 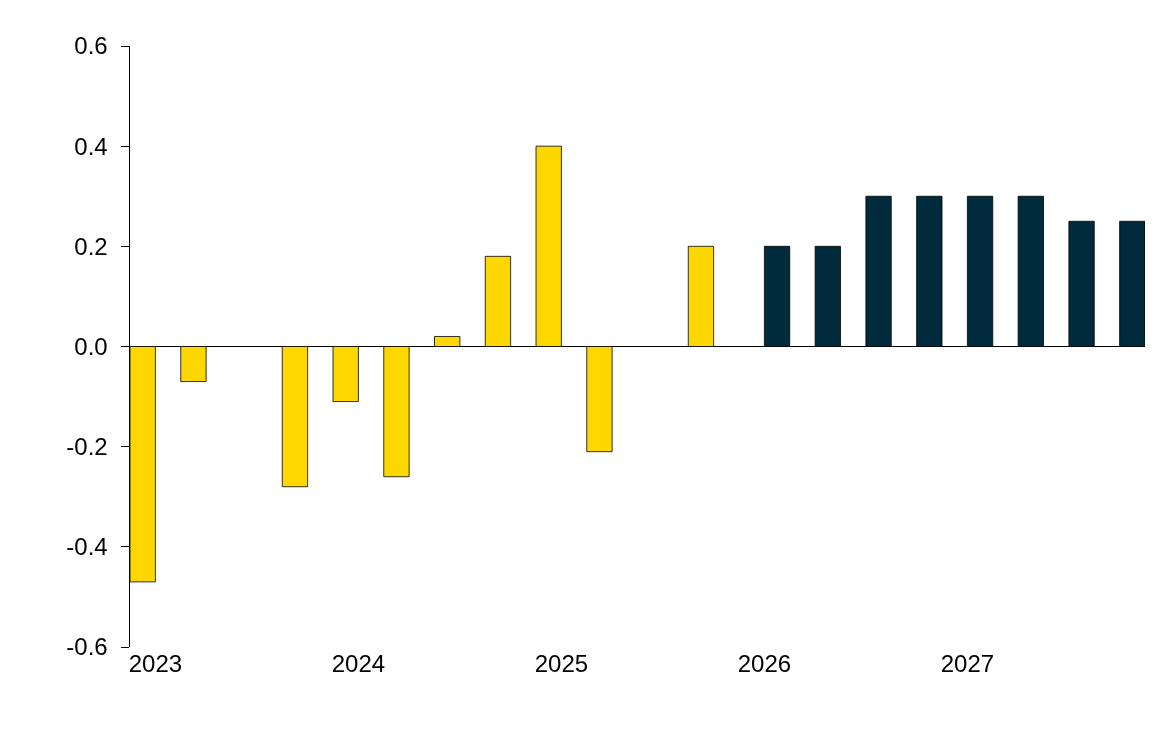 I want to click on y-tick-label: 0.2, so click(x=91, y=246).